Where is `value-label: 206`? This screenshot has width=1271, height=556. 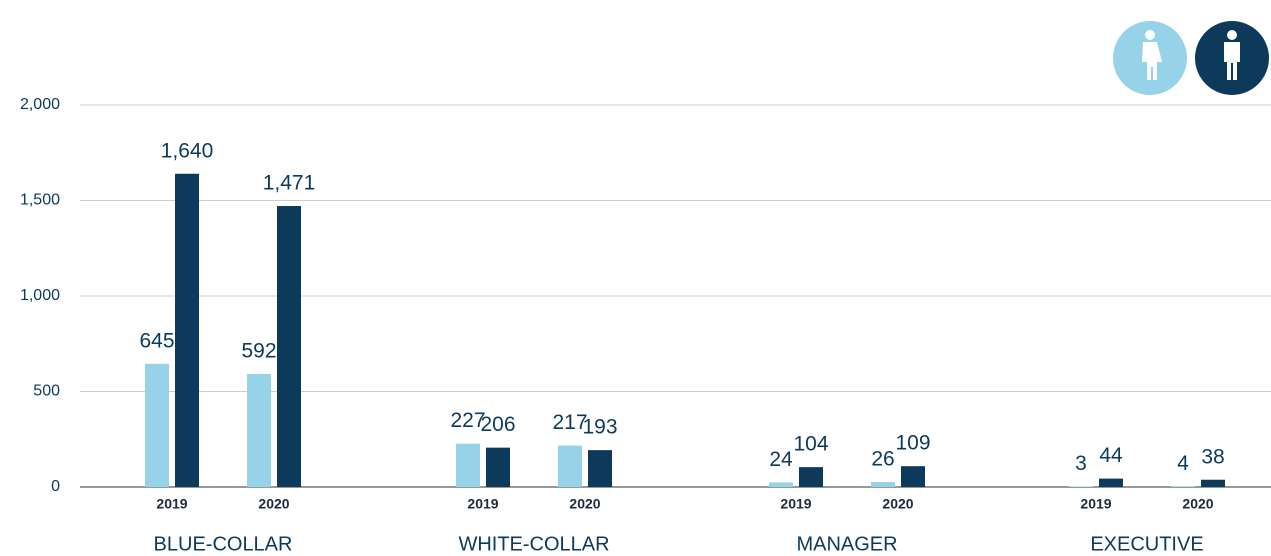
value-label: 206 is located at coordinates (497, 424).